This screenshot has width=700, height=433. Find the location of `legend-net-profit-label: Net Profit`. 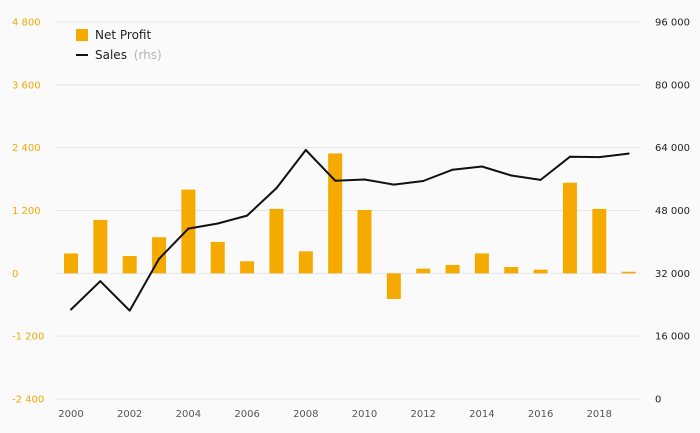

legend-net-profit-label: Net Profit is located at coordinates (123, 35).